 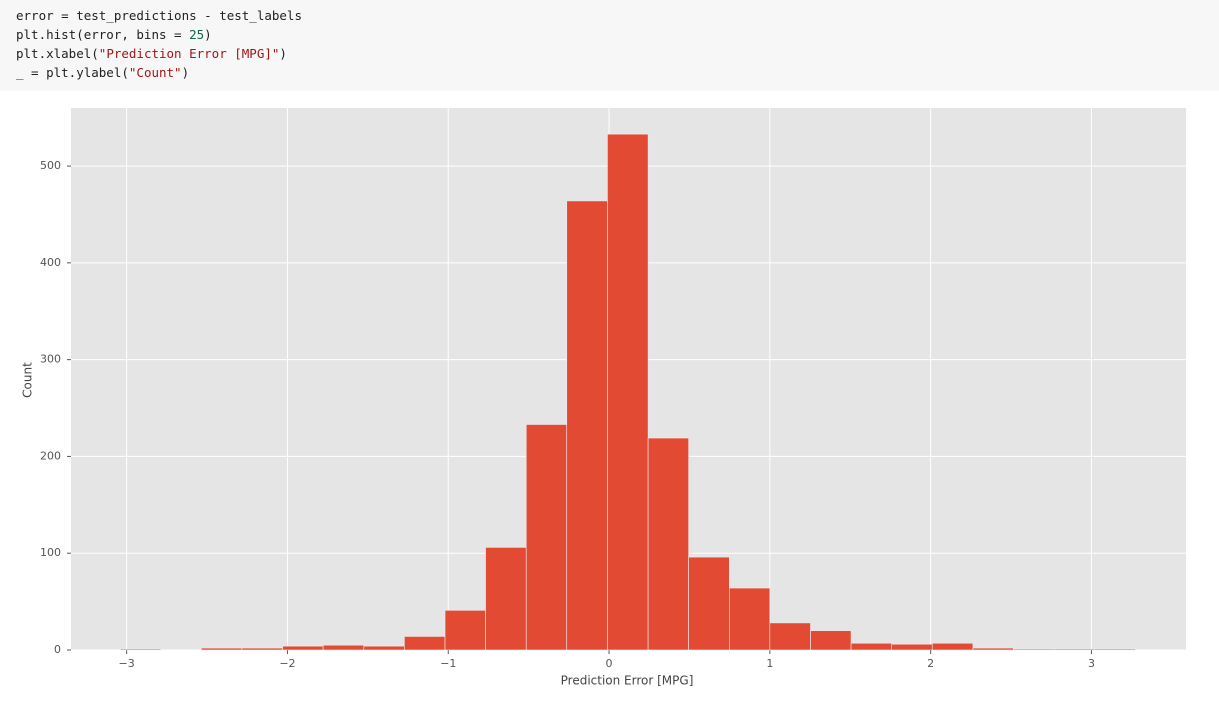 What do you see at coordinates (28, 380) in the screenshot?
I see `y-axis-label: Count` at bounding box center [28, 380].